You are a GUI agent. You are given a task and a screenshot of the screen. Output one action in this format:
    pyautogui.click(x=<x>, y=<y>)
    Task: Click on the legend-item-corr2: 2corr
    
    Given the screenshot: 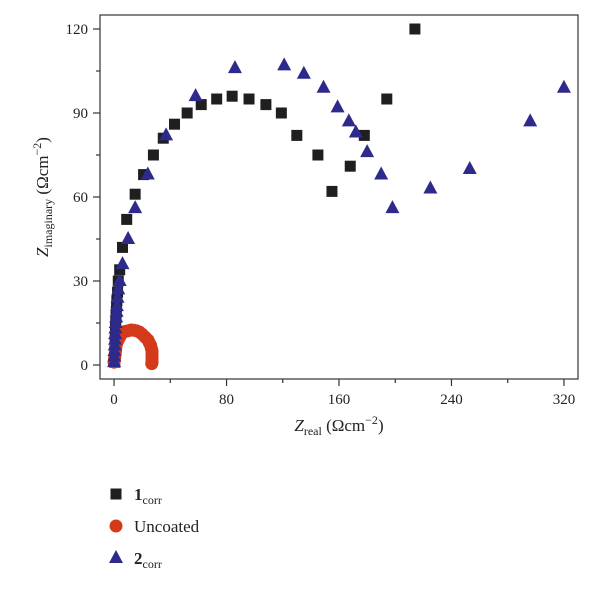 What is the action you would take?
    pyautogui.click(x=135, y=560)
    